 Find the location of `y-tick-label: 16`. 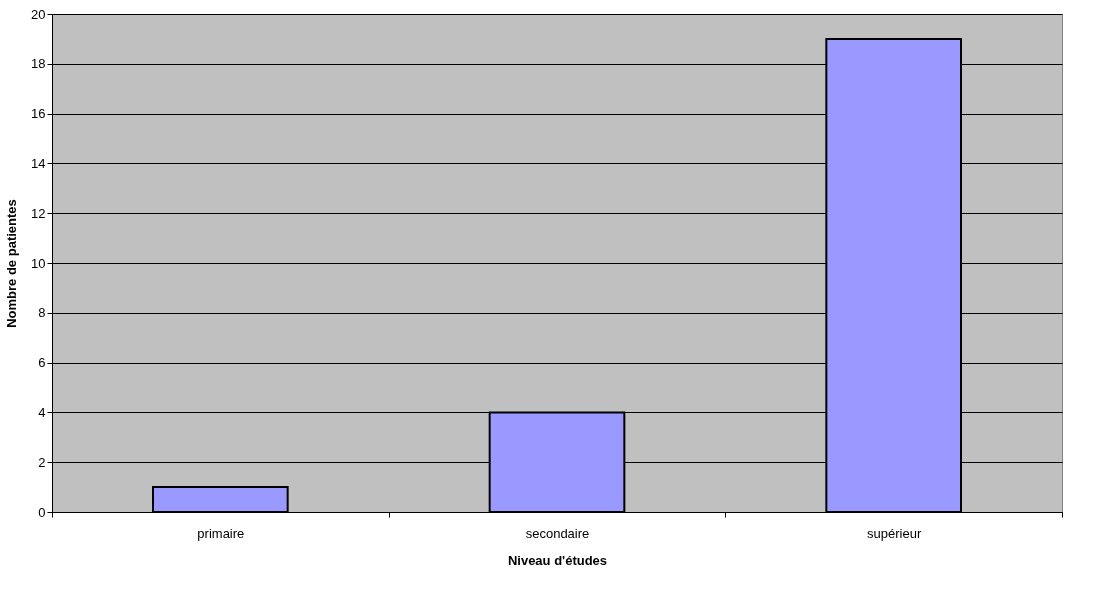

y-tick-label: 16 is located at coordinates (38, 114).